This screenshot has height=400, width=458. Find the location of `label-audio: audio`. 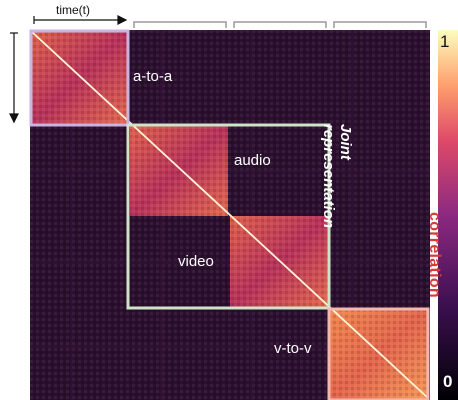

label-audio: audio is located at coordinates (252, 160).